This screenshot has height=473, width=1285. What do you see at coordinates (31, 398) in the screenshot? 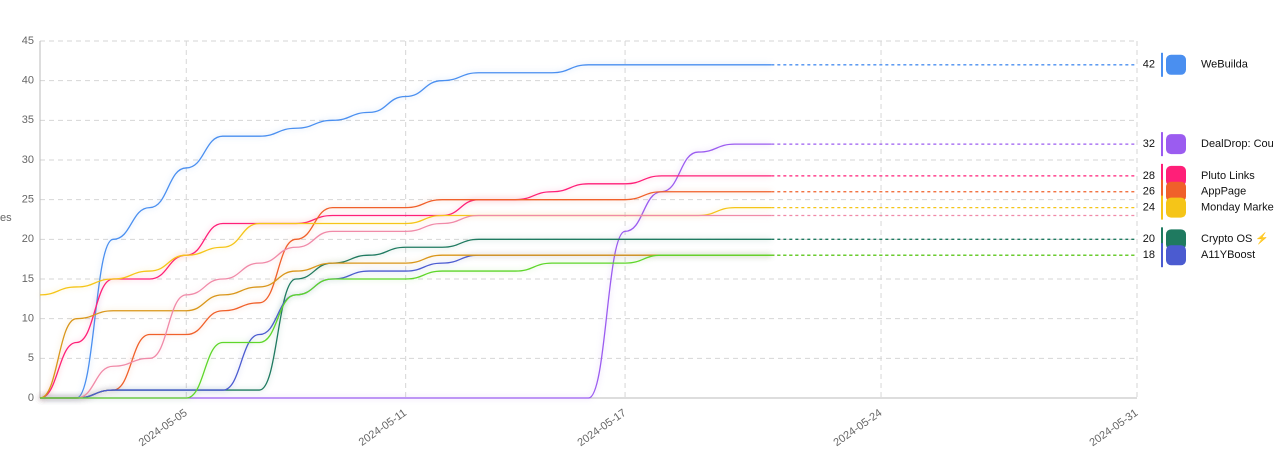
I see `y-tick-label: 0` at bounding box center [31, 398].